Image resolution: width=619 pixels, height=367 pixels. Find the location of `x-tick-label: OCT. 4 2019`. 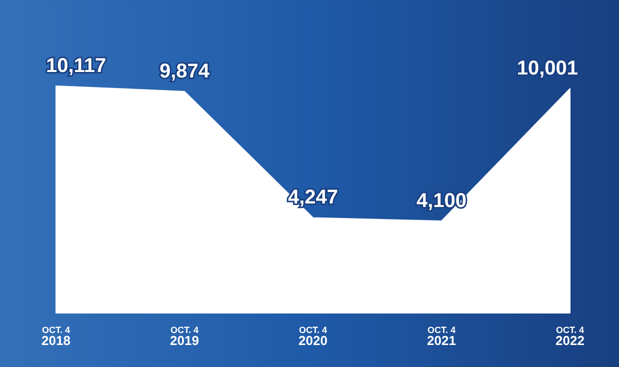

x-tick-label: OCT. 4 2019 is located at coordinates (184, 336).